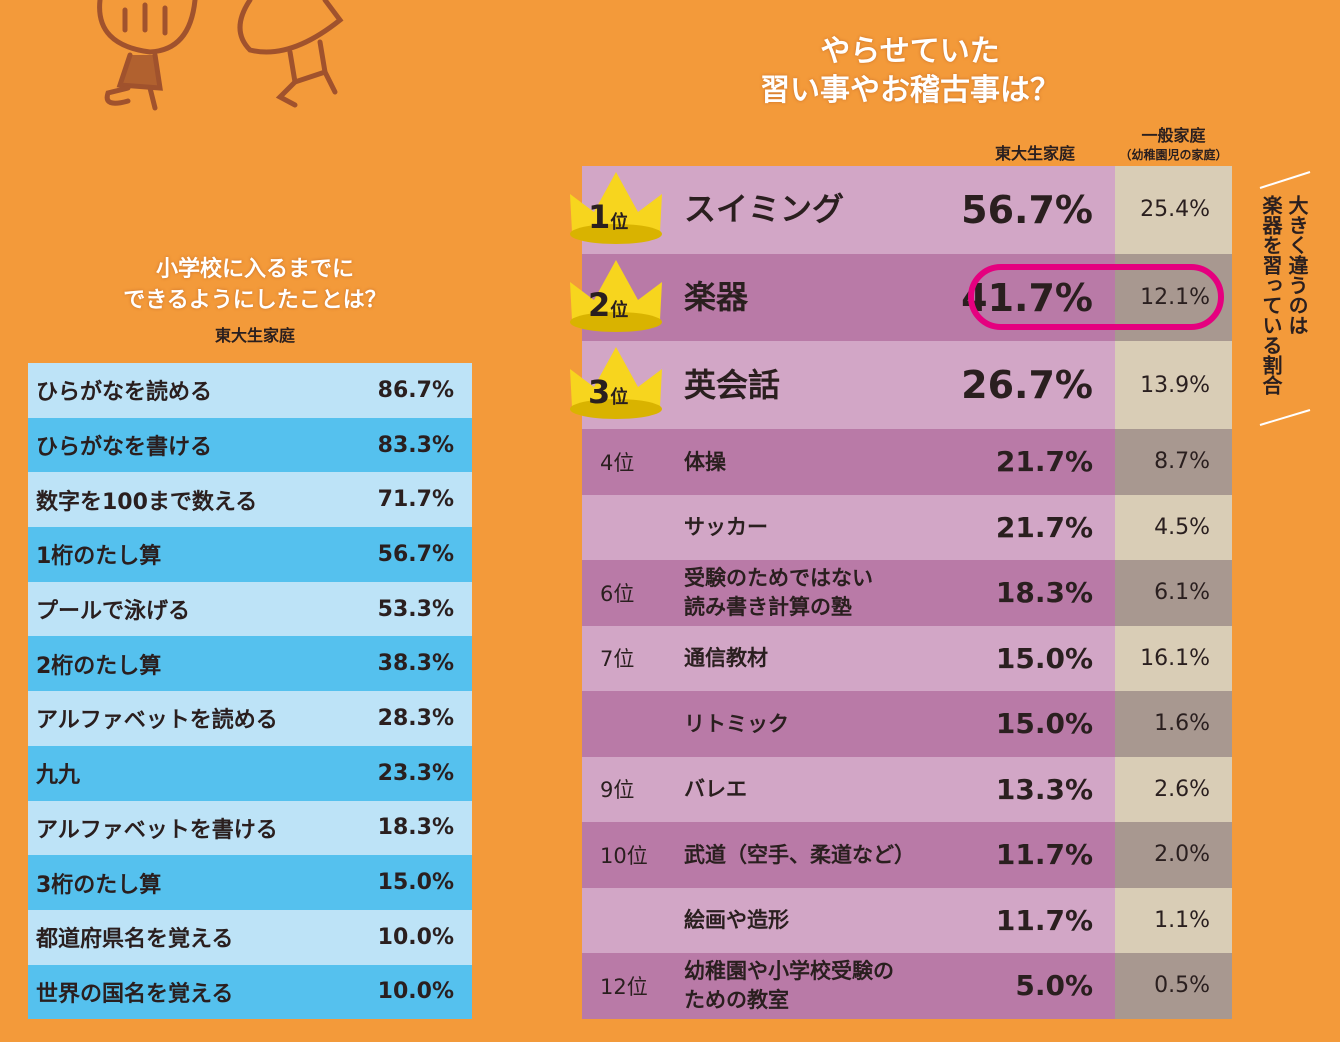 Image resolution: width=1340 pixels, height=1042 pixels. I want to click on row-main: 1位 スイミング 56.7%, so click(842, 210).